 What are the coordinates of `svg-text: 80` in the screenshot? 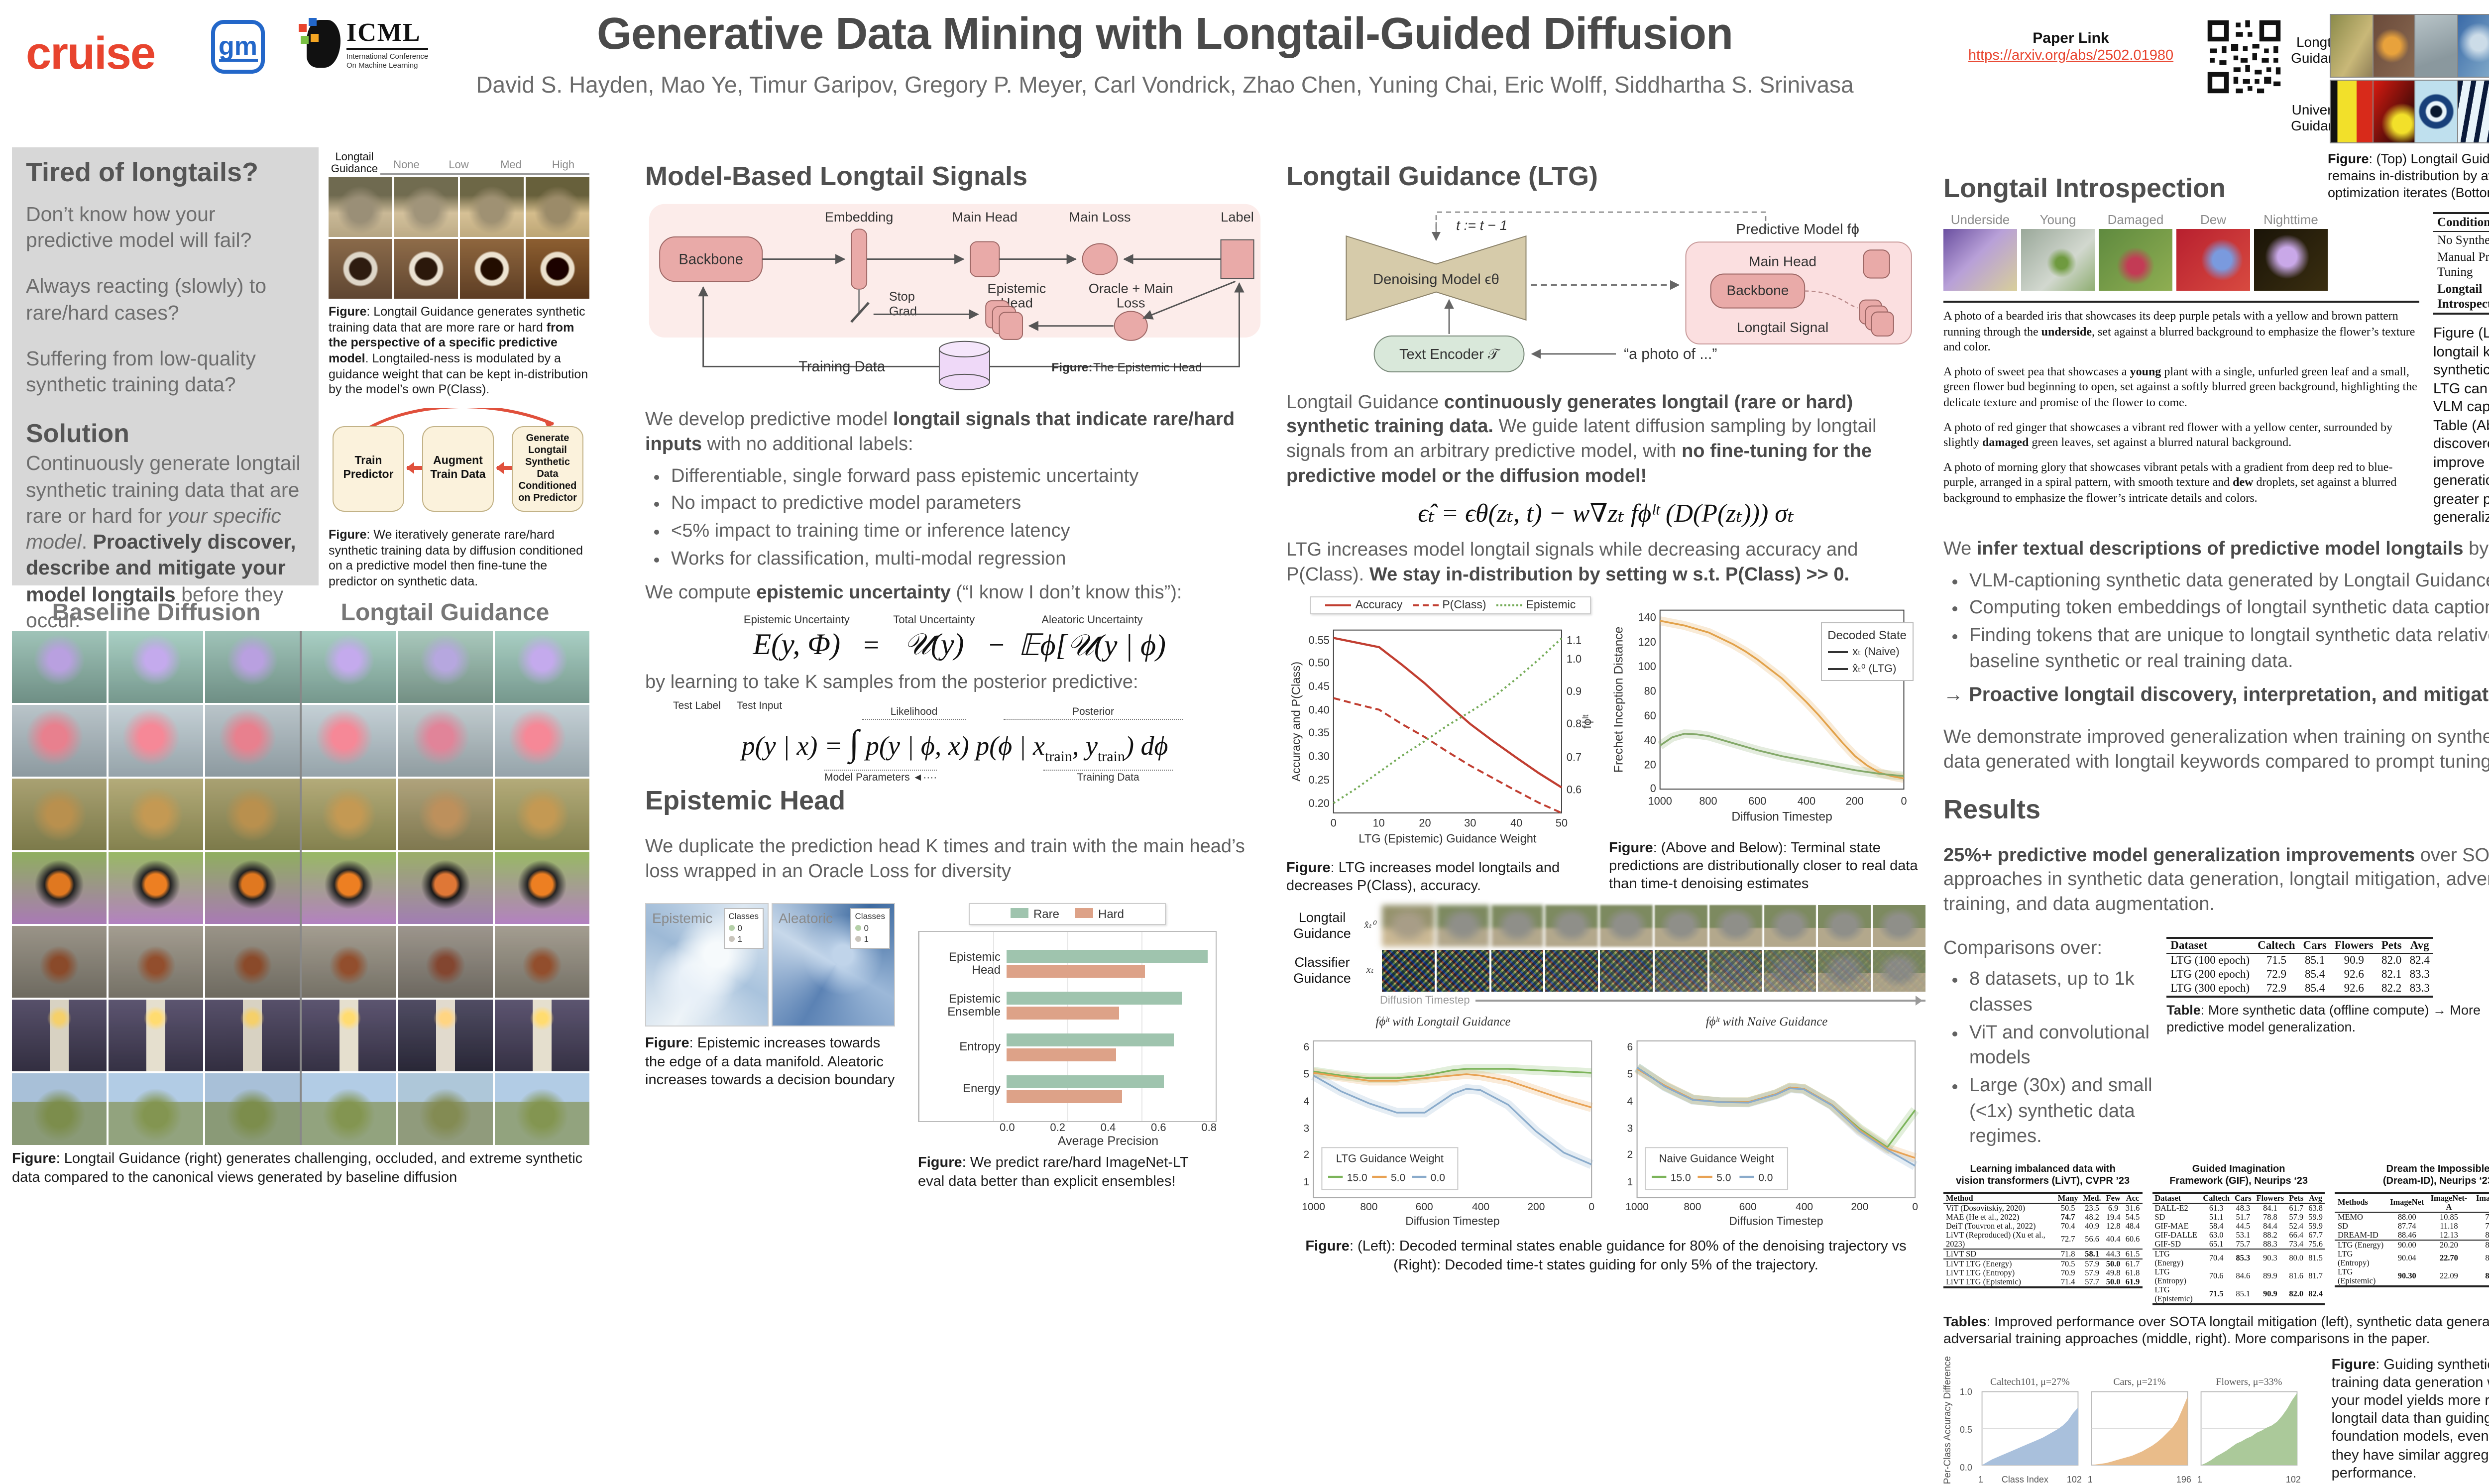 It's located at (1650, 691).